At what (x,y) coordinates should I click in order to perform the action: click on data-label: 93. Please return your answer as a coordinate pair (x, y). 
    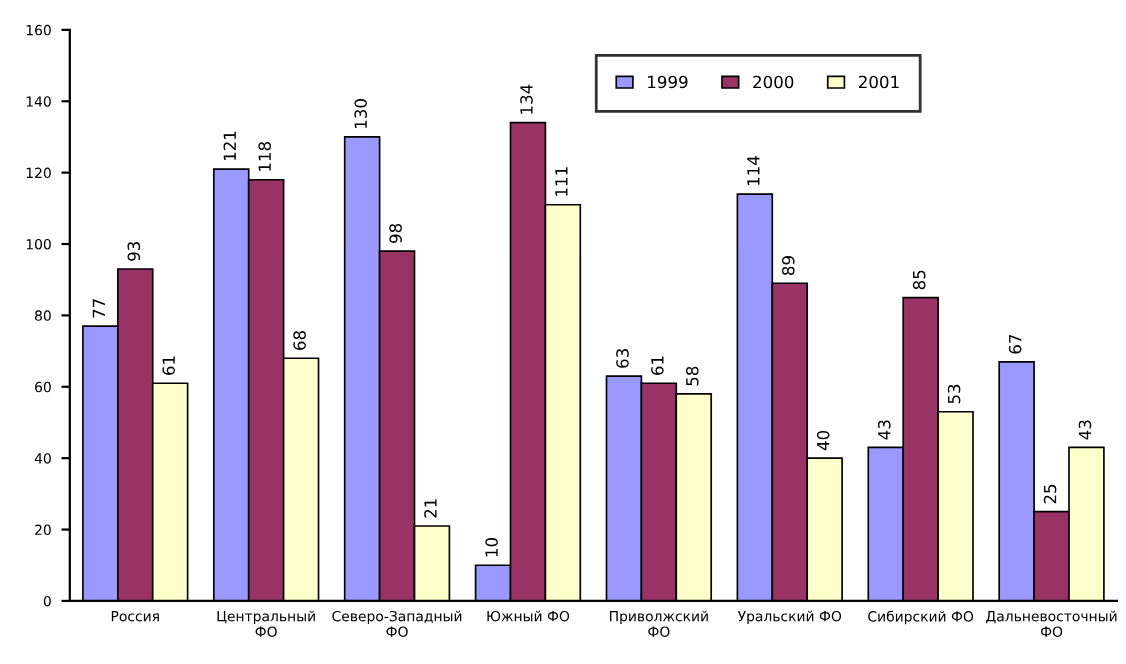
    Looking at the image, I should click on (134, 251).